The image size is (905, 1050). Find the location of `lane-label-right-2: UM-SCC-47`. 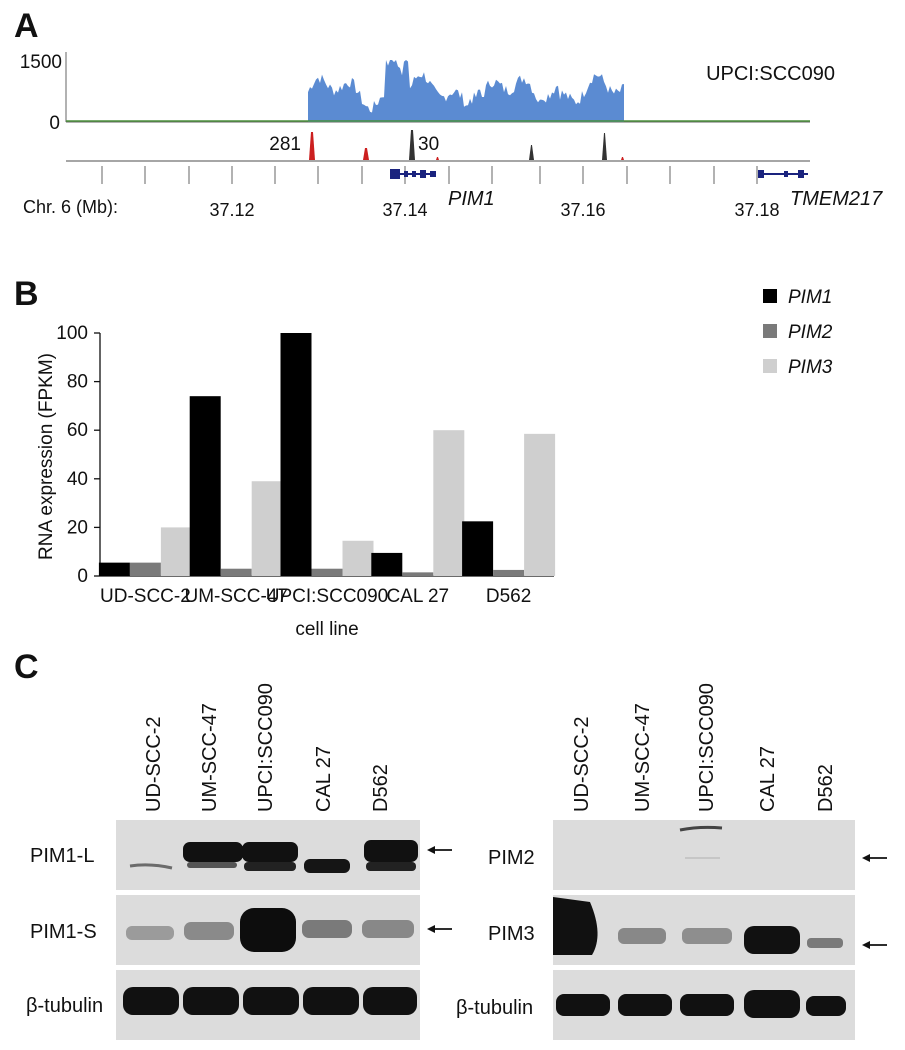

lane-label-right-2: UM-SCC-47 is located at coordinates (643, 757).